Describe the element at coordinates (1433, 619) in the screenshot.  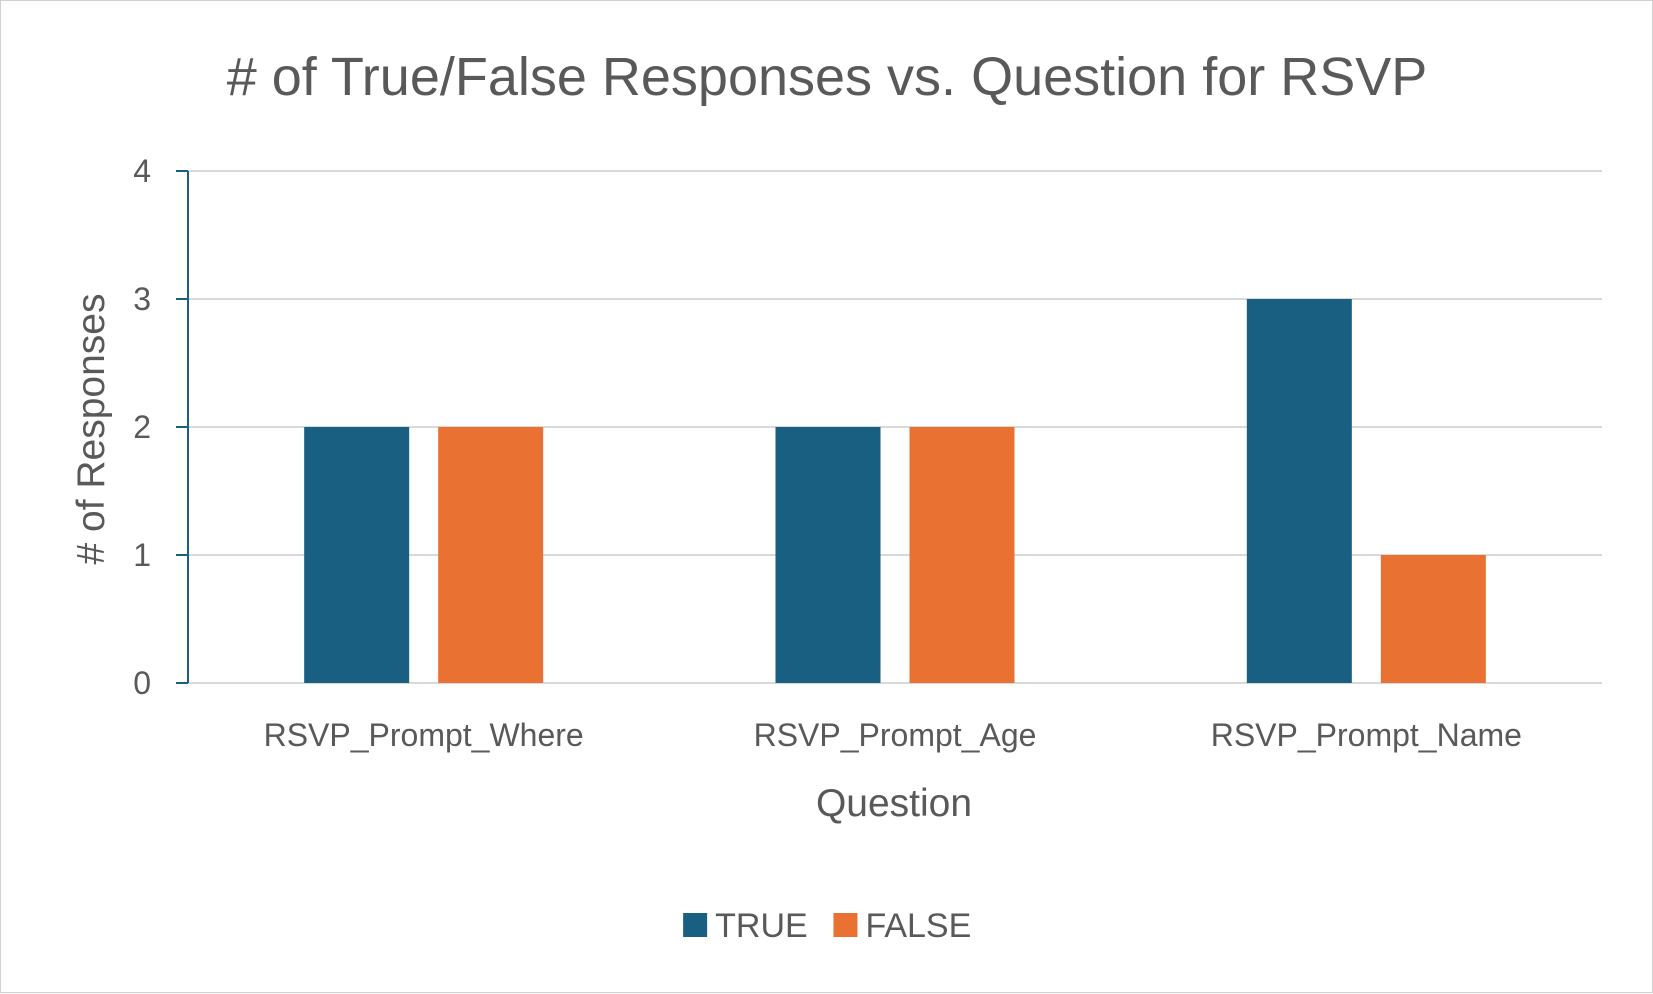
I see `bar-false-rsvp-prompt-name` at that location.